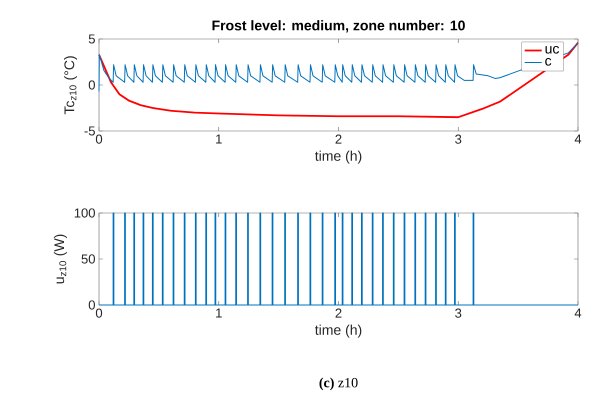 The height and width of the screenshot is (415, 598). What do you see at coordinates (338, 384) in the screenshot?
I see `text: (c) z10` at bounding box center [338, 384].